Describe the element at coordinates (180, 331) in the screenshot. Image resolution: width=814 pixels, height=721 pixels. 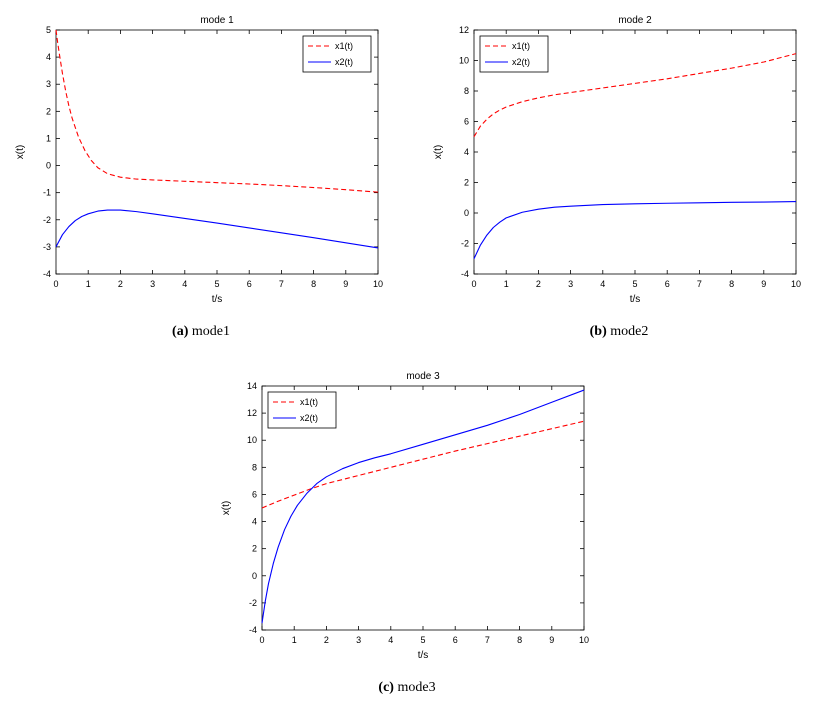
I see `caption-label: (a)` at that location.